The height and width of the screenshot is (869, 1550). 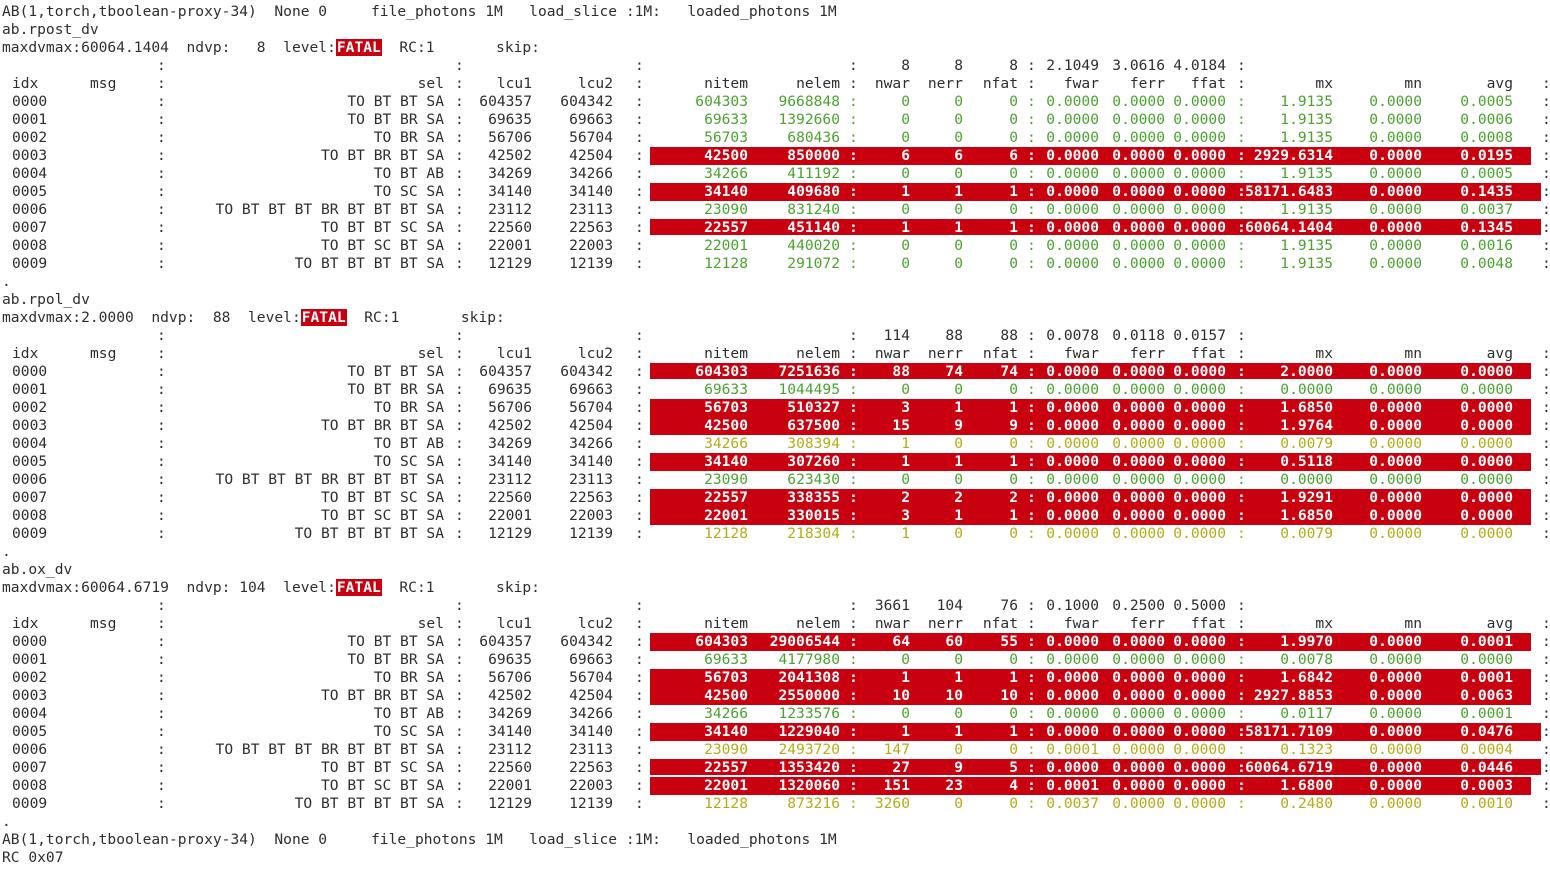 I want to click on row-mx: 60064.6719, so click(x=1289, y=767).